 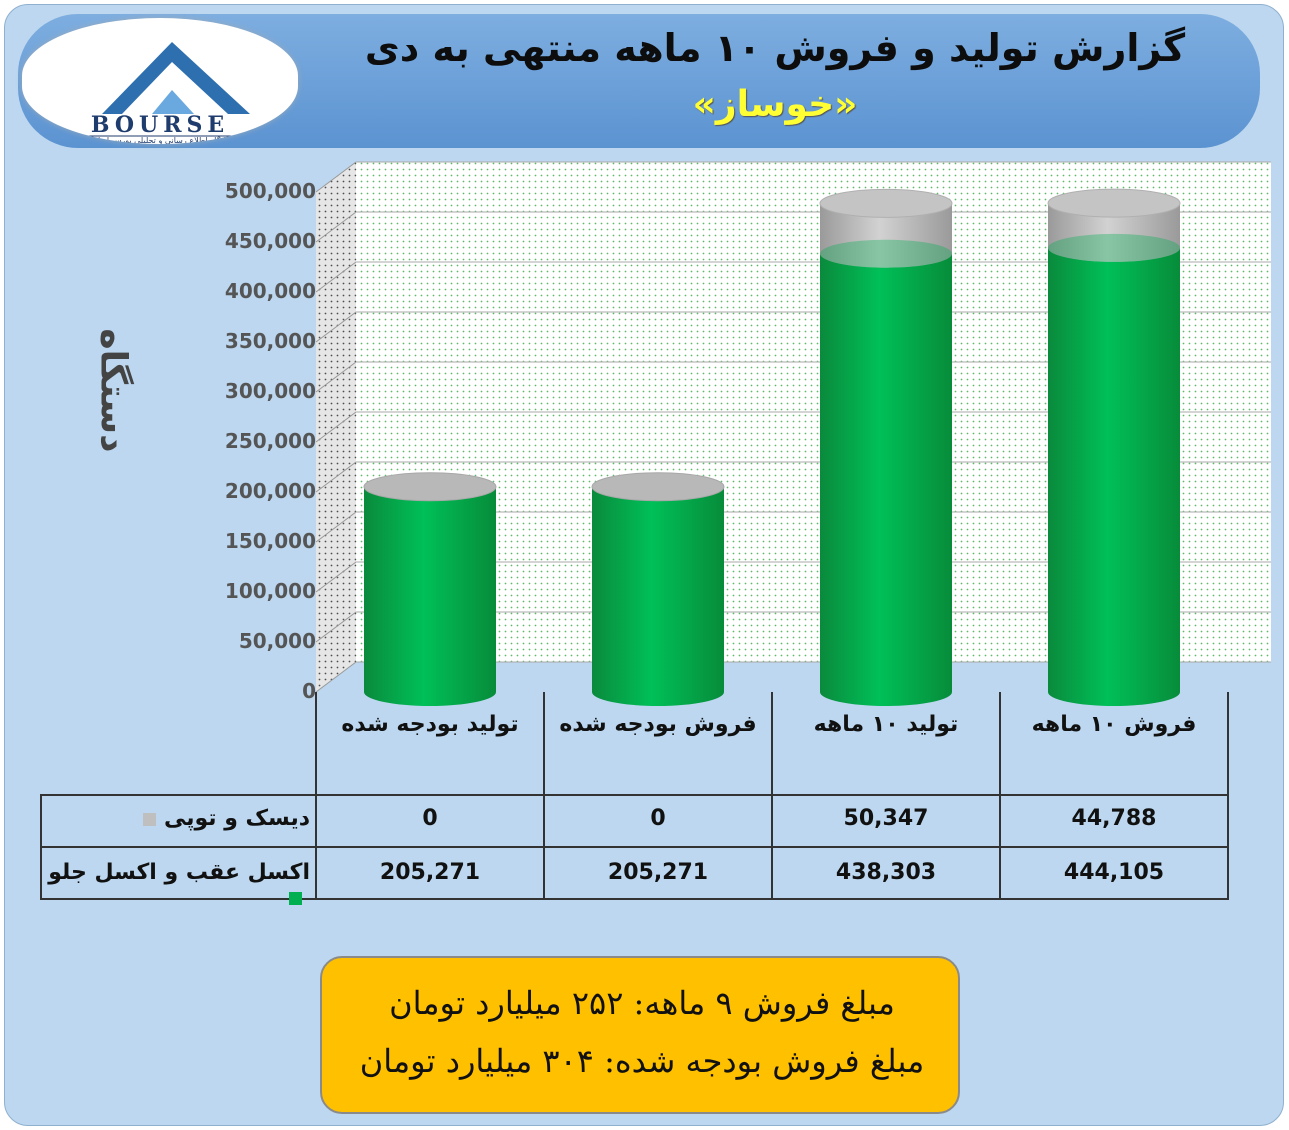 What do you see at coordinates (270, 241) in the screenshot?
I see `y-tick-label: 450,000` at bounding box center [270, 241].